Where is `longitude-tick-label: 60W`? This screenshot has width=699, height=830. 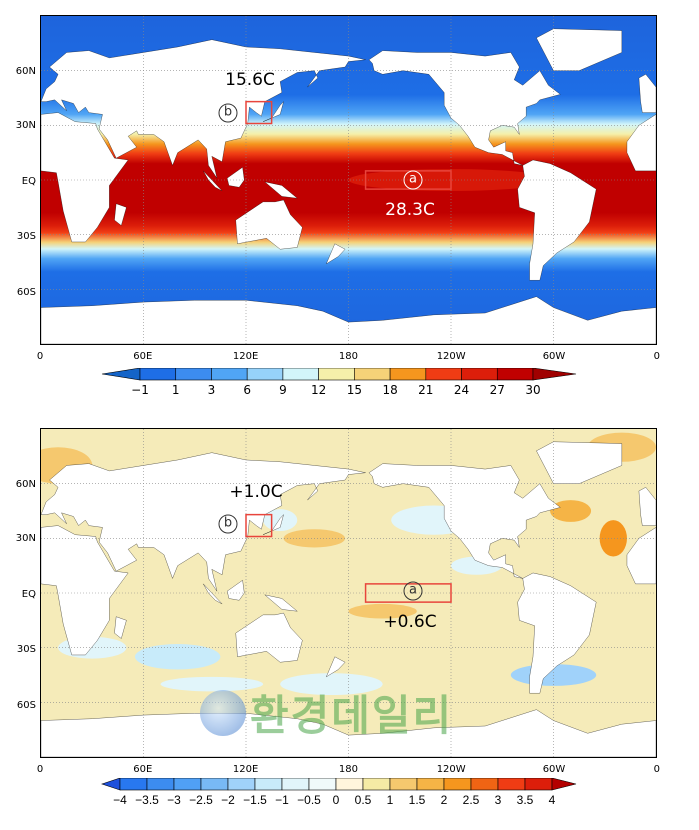
longitude-tick-label: 60W is located at coordinates (554, 769).